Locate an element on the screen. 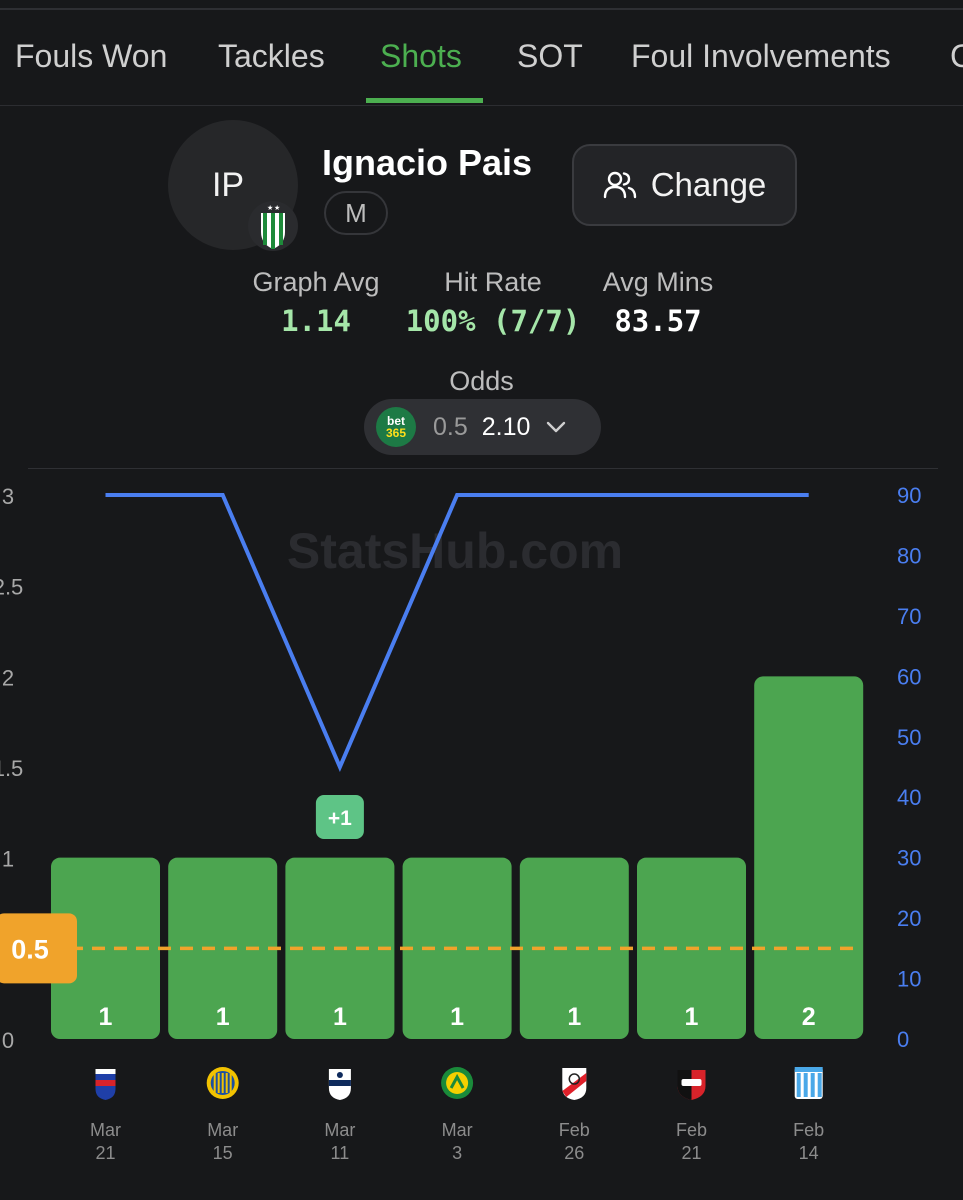 The image size is (963, 1200). y-right-tick-label: 40 is located at coordinates (909, 797).